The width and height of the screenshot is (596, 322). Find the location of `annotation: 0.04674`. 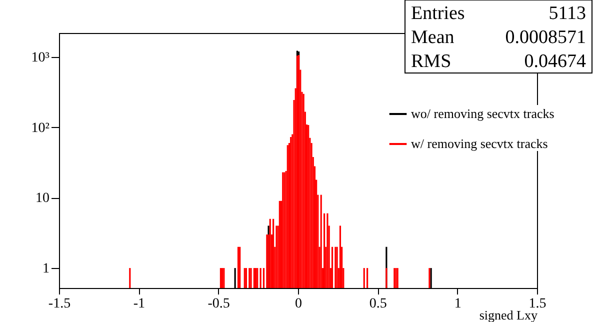

annotation: 0.04674 is located at coordinates (555, 61).